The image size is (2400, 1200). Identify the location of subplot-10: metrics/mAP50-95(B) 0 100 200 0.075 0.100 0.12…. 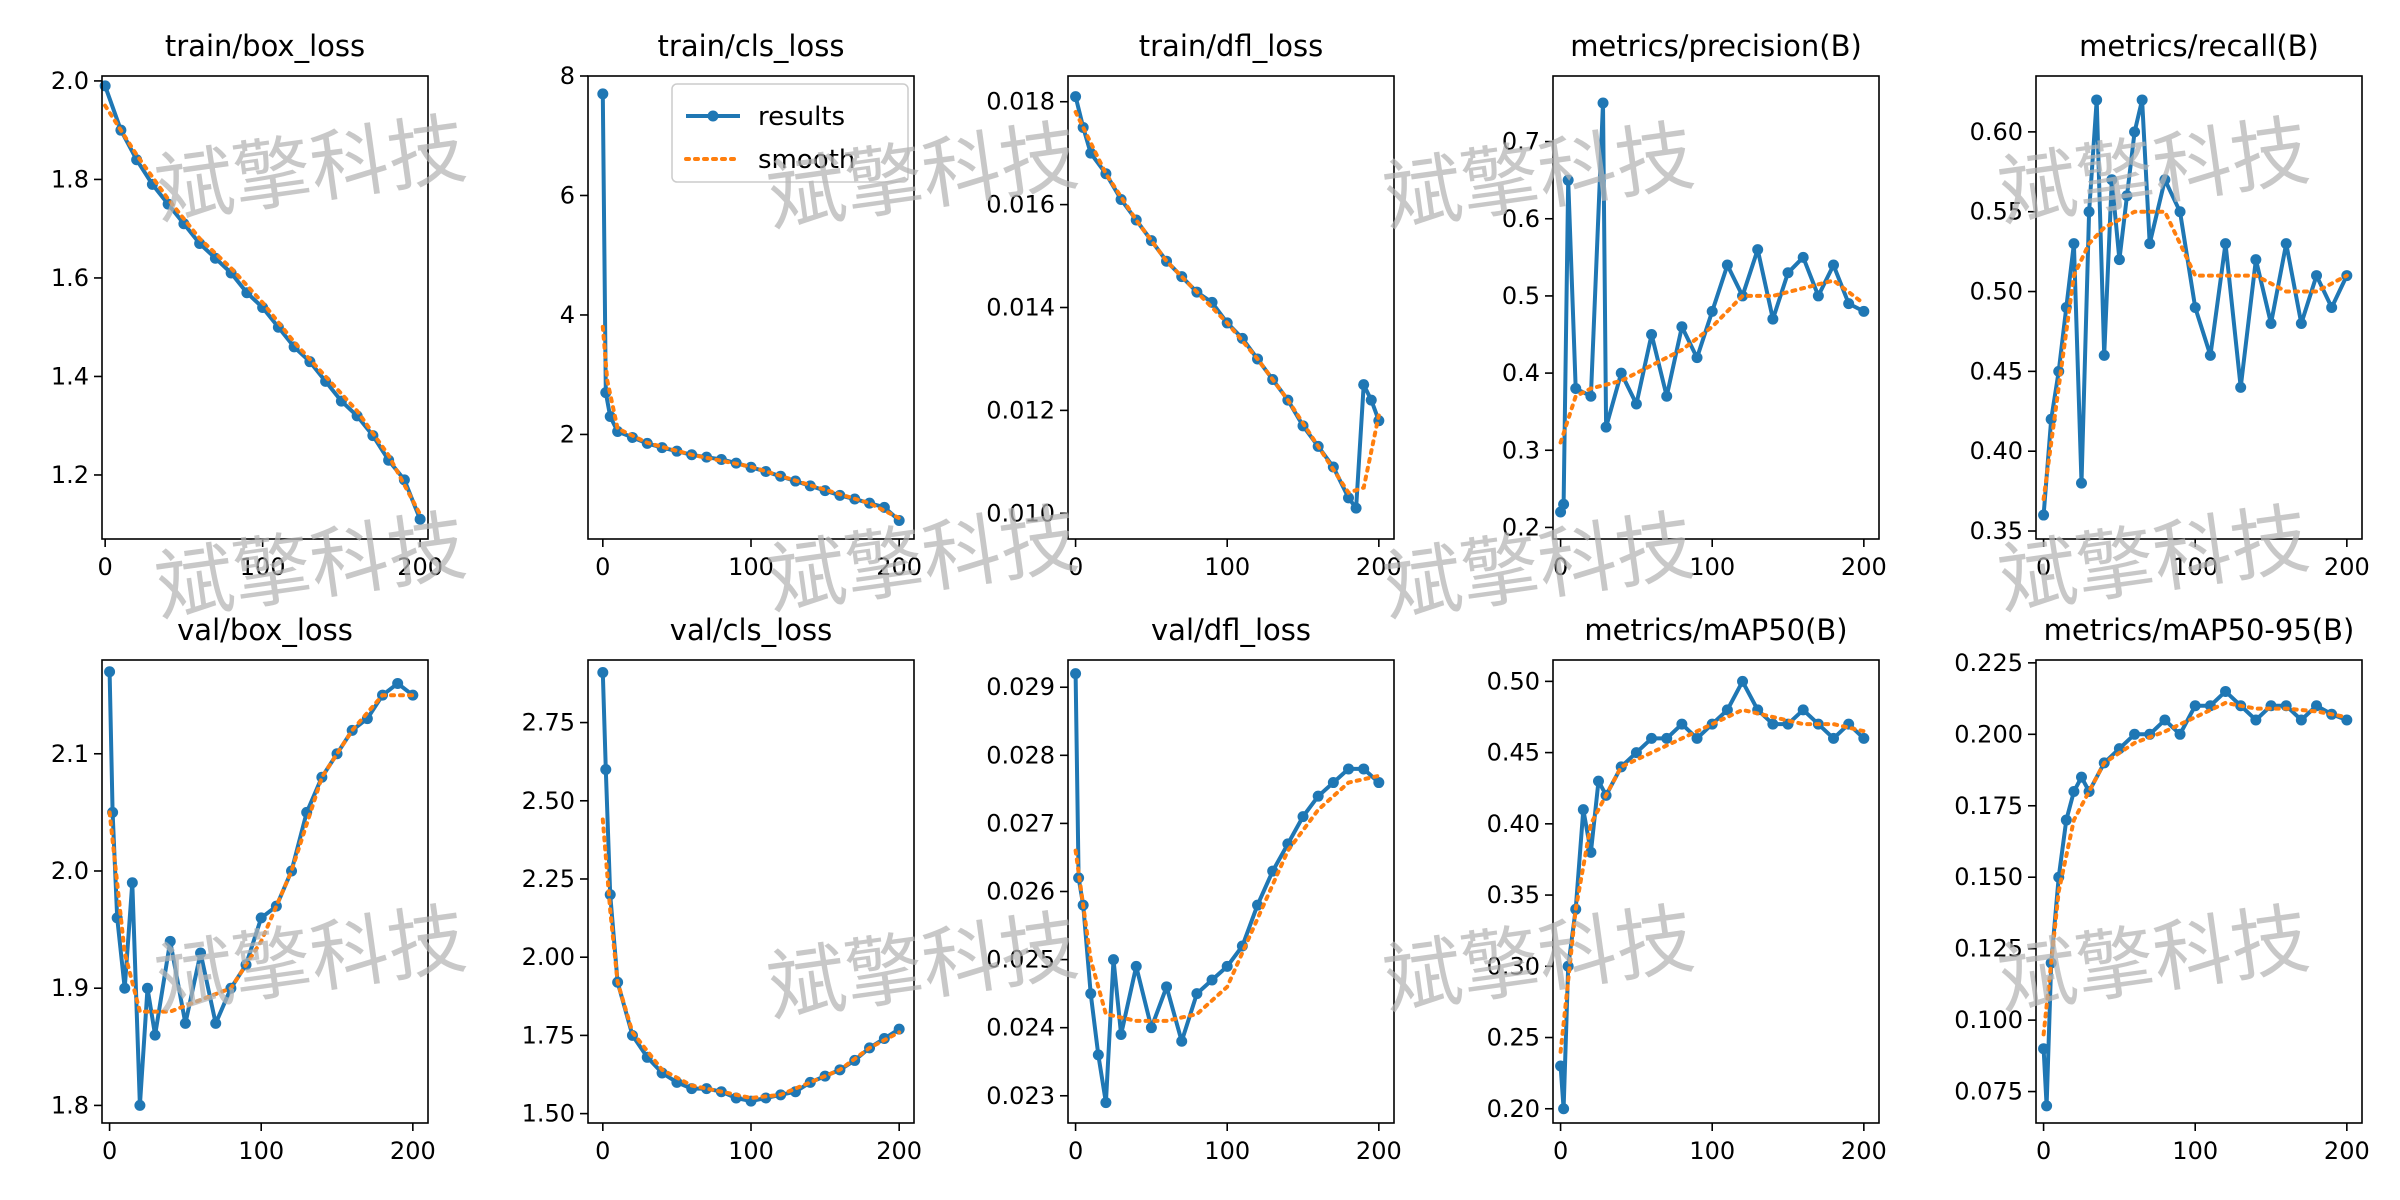
(2161, 889).